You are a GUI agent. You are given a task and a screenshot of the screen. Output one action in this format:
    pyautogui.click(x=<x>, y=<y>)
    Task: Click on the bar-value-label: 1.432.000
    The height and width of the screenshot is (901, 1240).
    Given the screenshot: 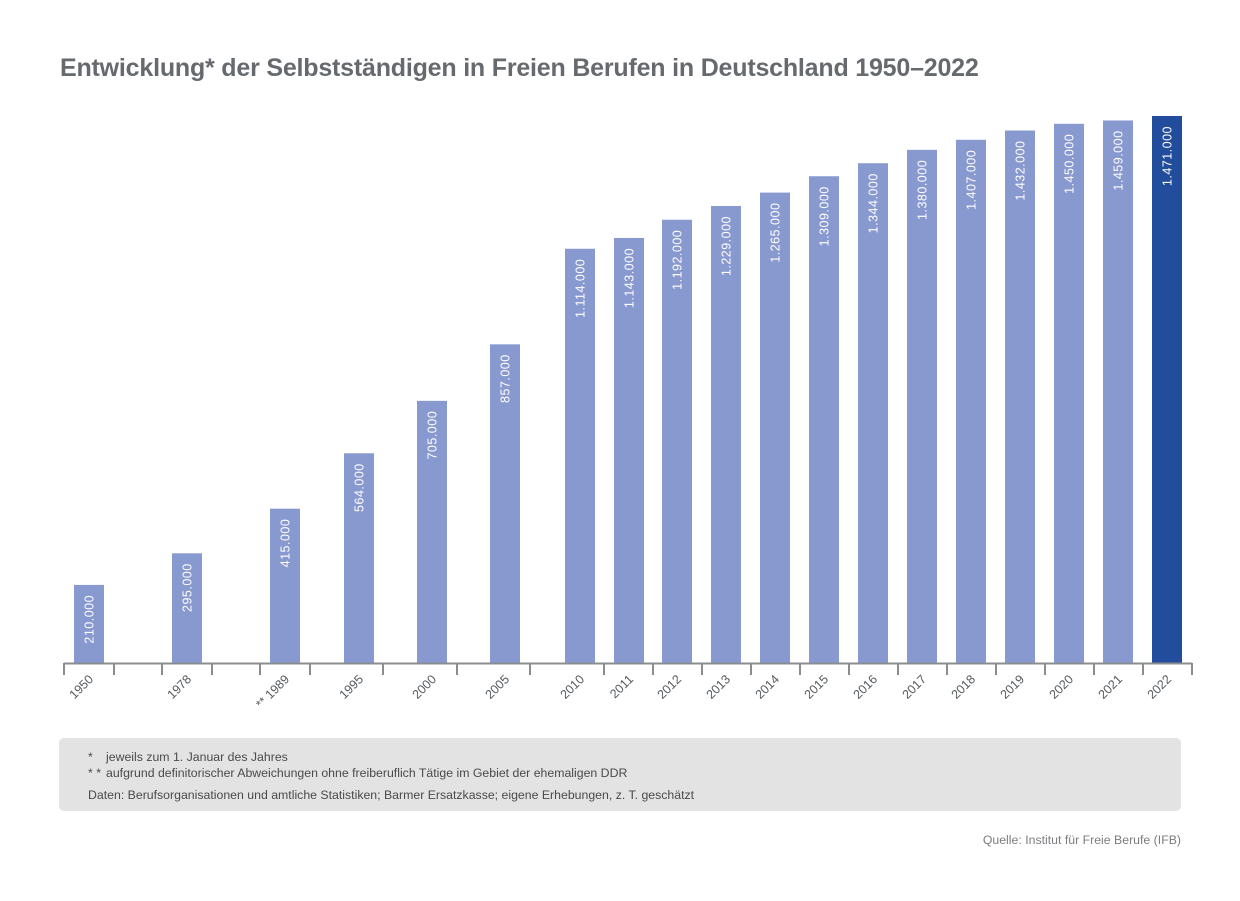 What is the action you would take?
    pyautogui.click(x=1021, y=171)
    